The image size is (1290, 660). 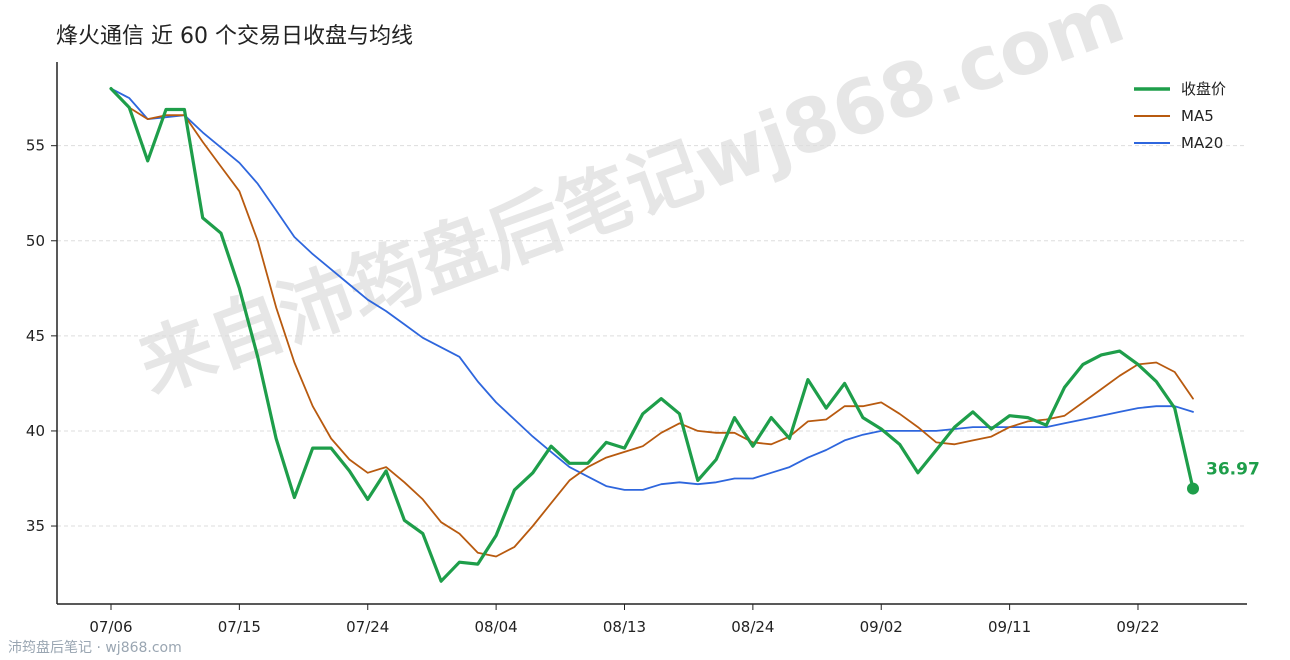 I want to click on x-tick-label: 09/02, so click(x=881, y=627).